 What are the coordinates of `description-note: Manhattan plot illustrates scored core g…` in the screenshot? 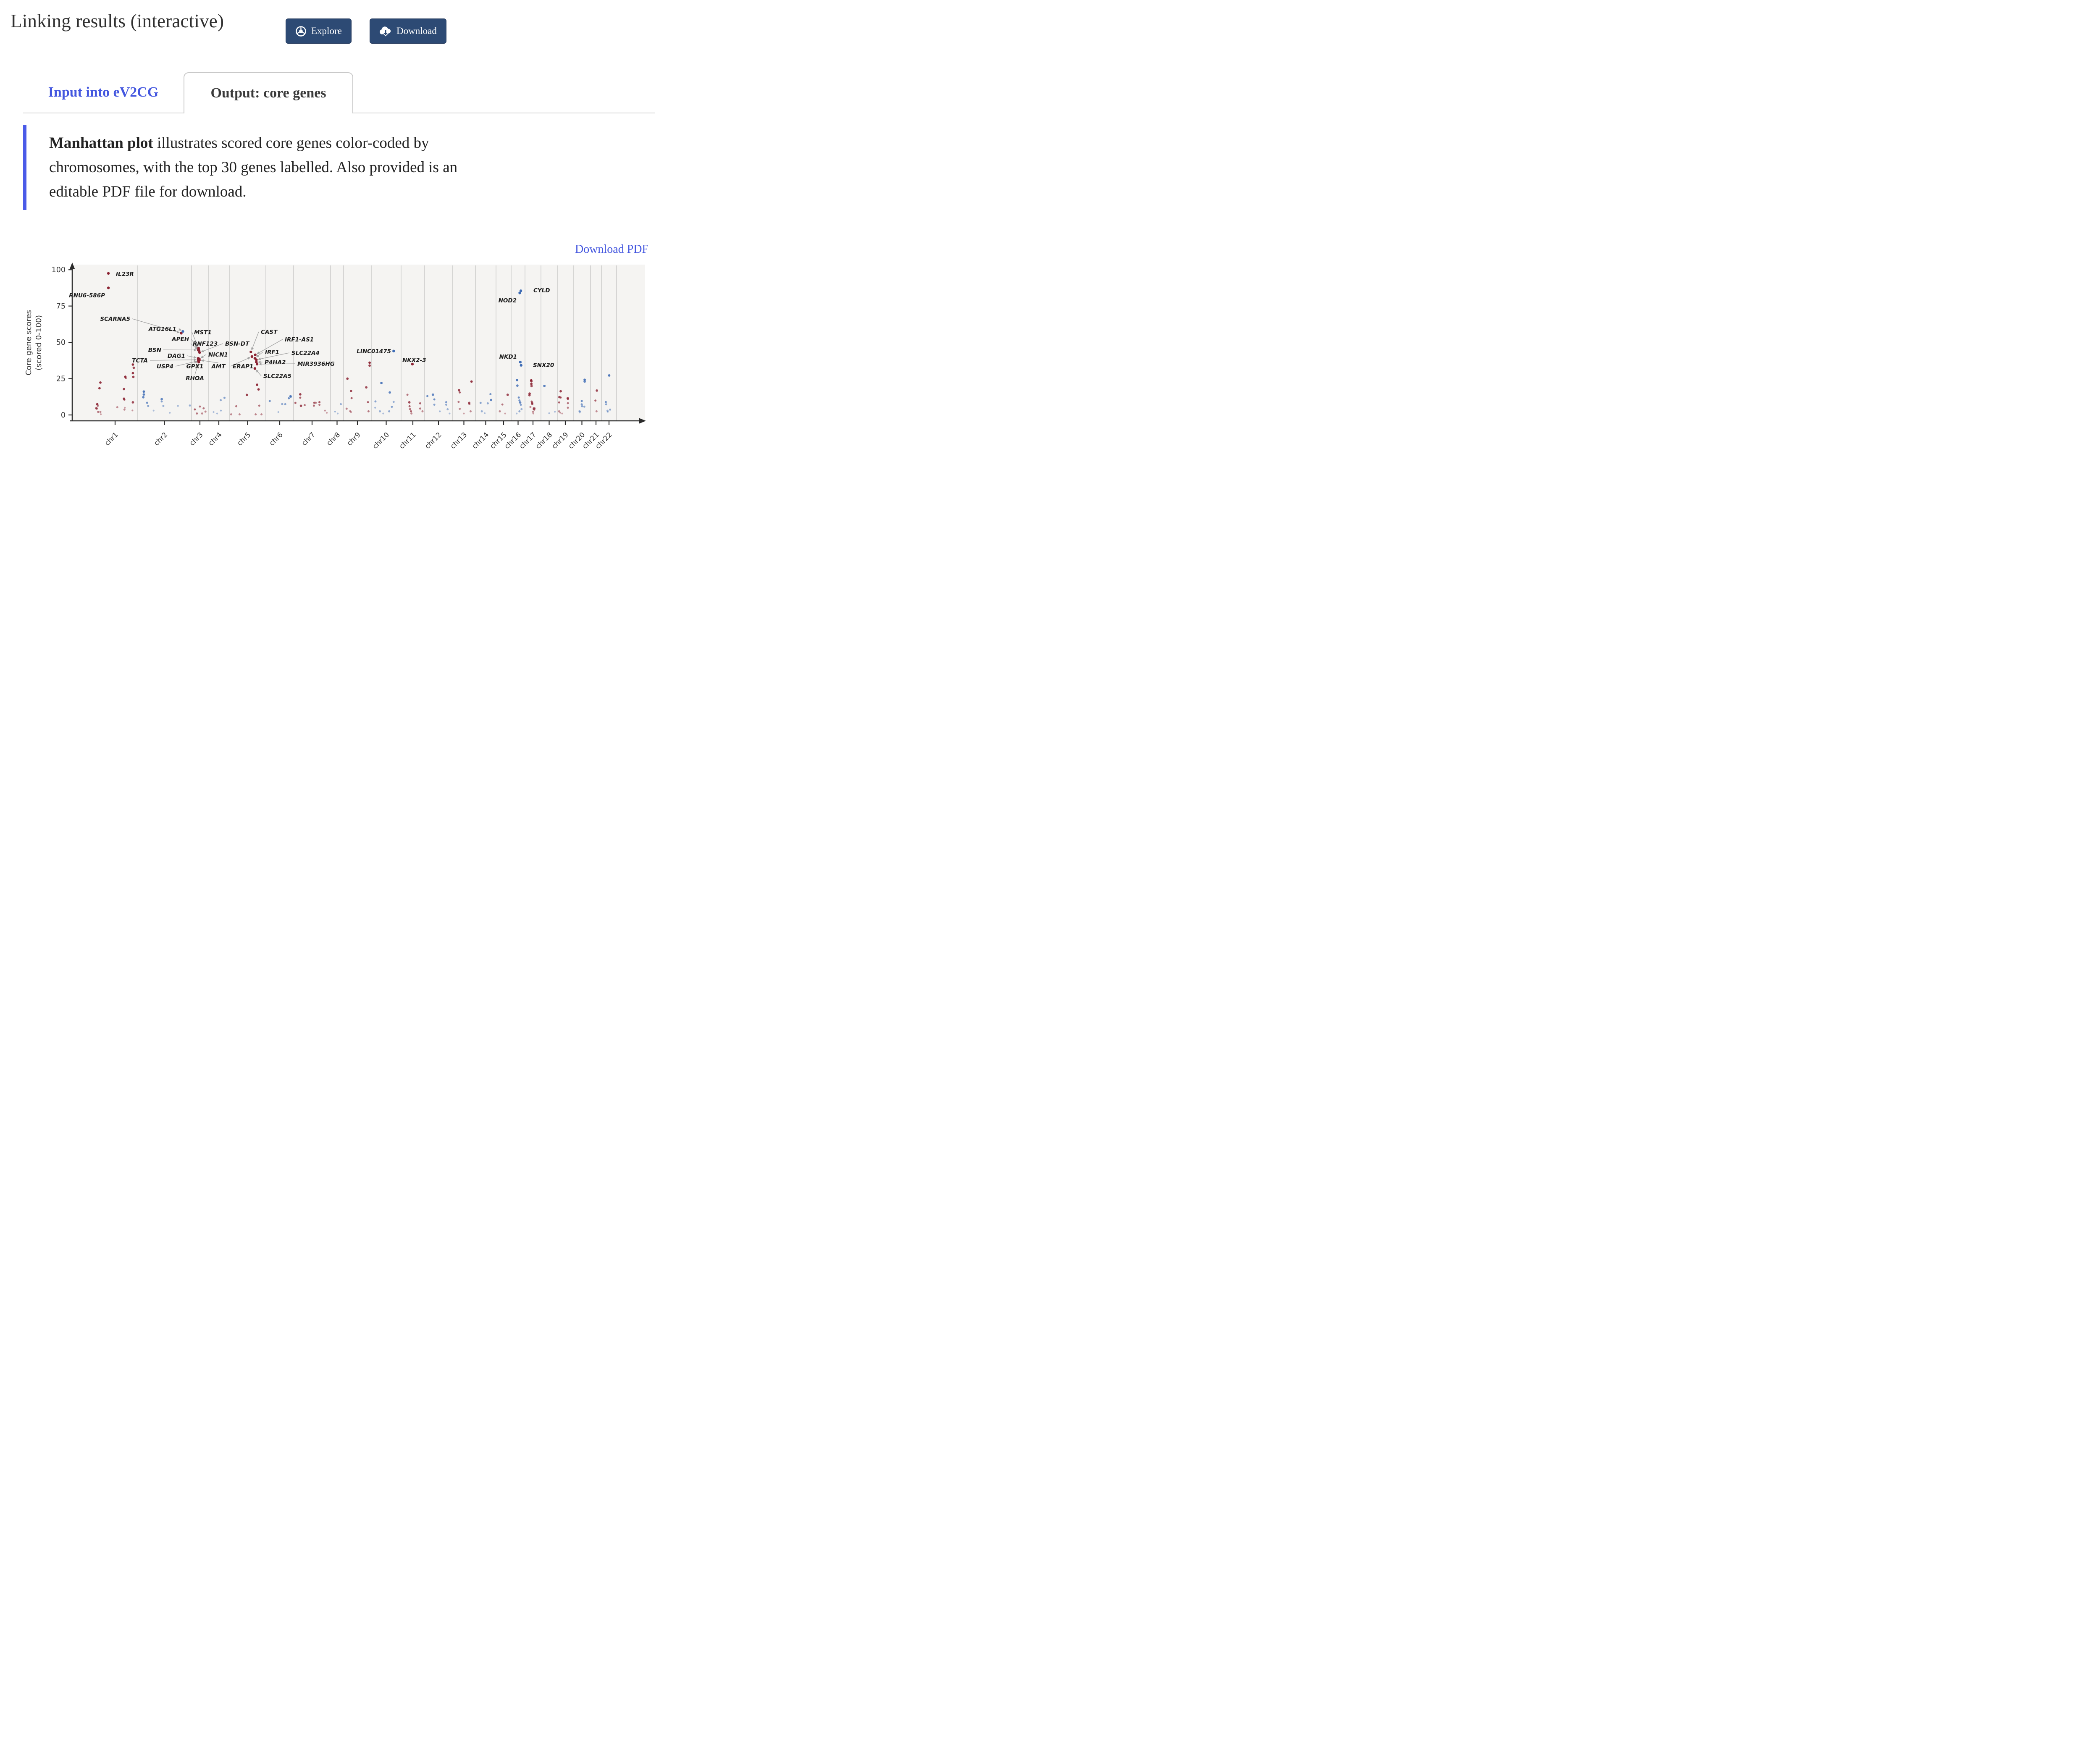 It's located at (240, 167).